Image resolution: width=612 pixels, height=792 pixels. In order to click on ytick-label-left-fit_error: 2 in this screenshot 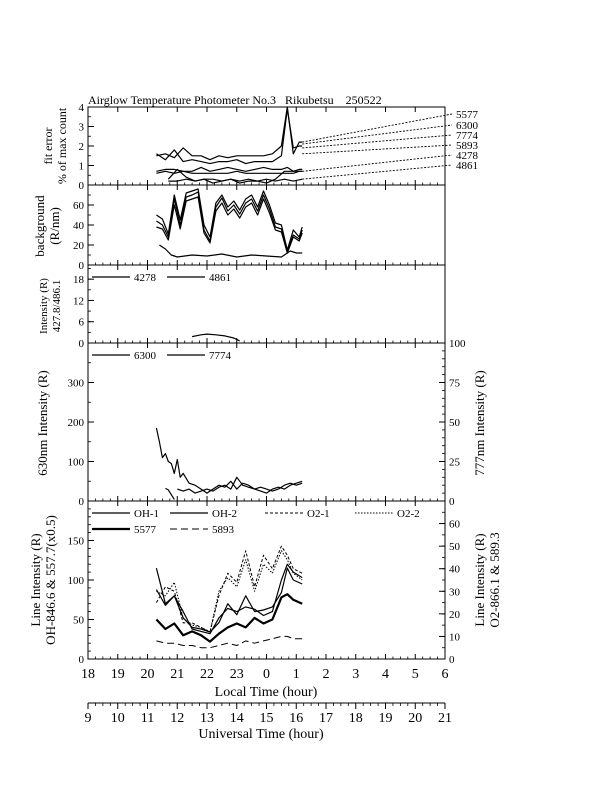, I will do `click(82, 147)`.